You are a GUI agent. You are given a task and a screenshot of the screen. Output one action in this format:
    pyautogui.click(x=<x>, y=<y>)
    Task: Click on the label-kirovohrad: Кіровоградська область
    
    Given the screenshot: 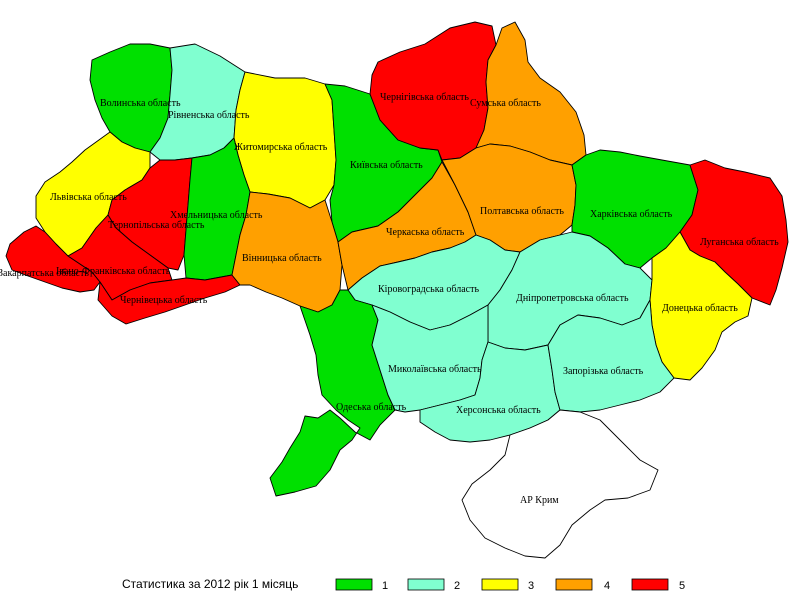 What is the action you would take?
    pyautogui.click(x=428, y=289)
    